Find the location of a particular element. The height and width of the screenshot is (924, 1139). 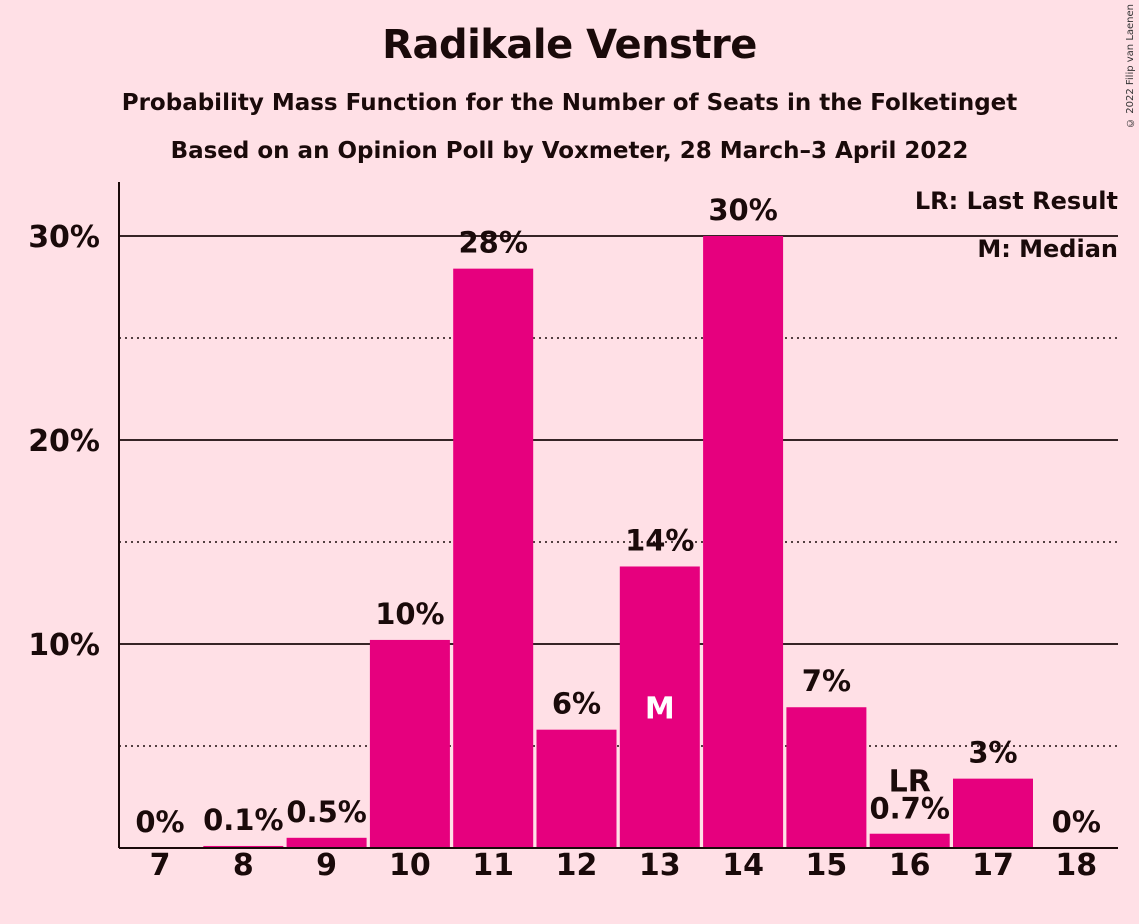

x-tick-label: 9 is located at coordinates (326, 865).